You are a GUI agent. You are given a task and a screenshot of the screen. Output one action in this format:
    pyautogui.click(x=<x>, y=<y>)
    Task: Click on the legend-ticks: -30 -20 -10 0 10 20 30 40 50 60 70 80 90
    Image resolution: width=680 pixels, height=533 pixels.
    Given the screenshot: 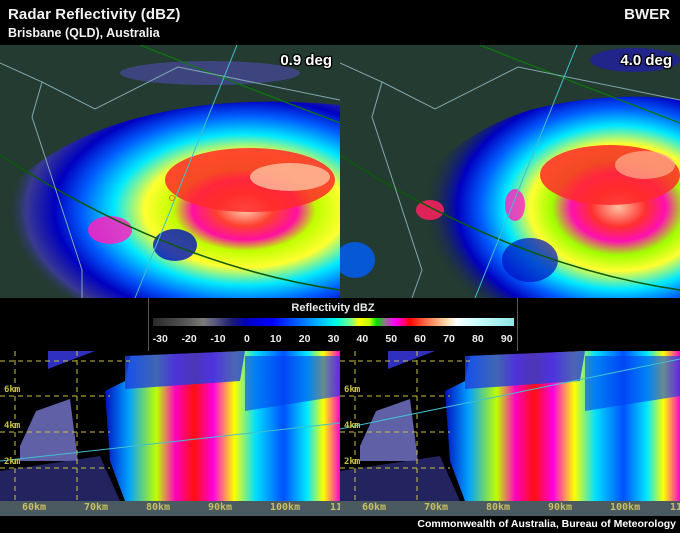 What is the action you would take?
    pyautogui.click(x=333, y=340)
    